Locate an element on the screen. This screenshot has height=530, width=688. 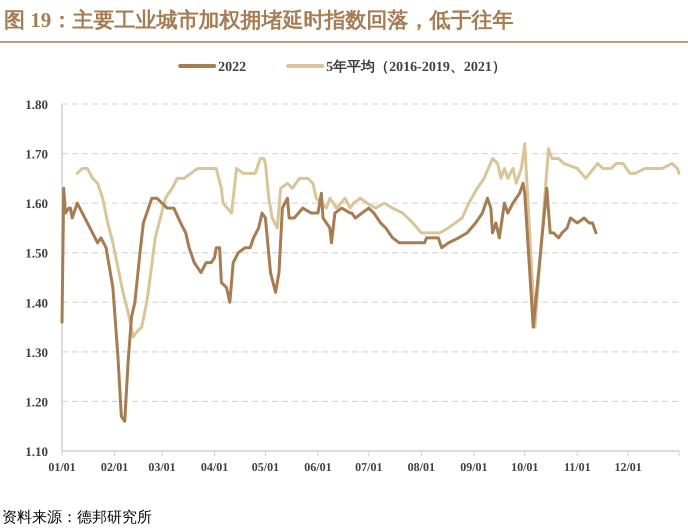
x-tick-label: 07/01 is located at coordinates (368, 467).